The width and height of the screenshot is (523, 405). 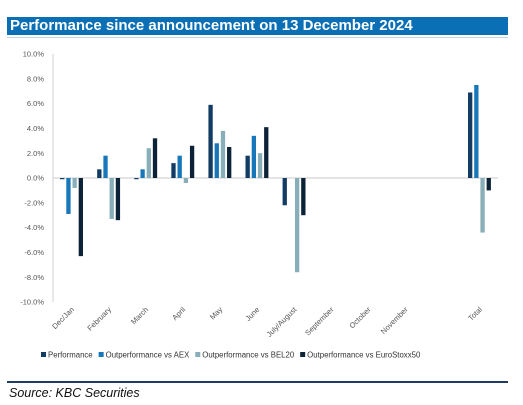 What do you see at coordinates (35, 178) in the screenshot?
I see `y-tick-label: 0.0%` at bounding box center [35, 178].